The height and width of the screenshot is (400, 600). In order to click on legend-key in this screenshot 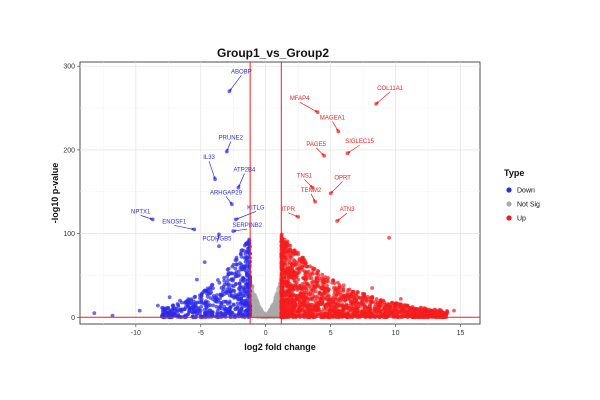, I will do `click(509, 190)`.